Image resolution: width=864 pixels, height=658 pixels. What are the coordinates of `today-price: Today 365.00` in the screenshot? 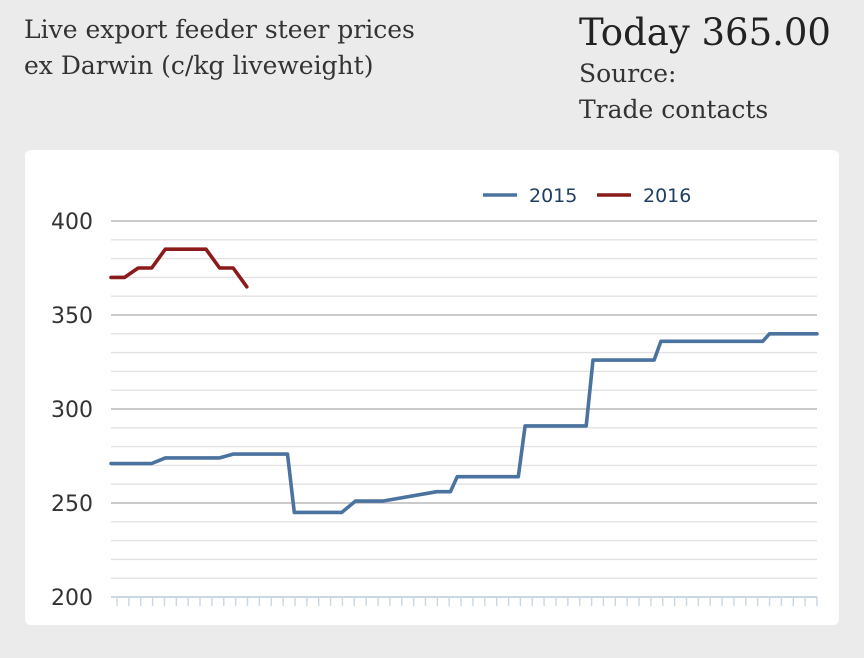 It's located at (705, 32).